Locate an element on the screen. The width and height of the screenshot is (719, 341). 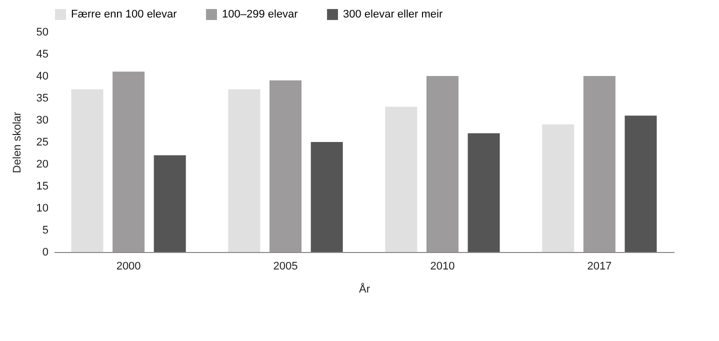
x-axis-title: År is located at coordinates (364, 289).